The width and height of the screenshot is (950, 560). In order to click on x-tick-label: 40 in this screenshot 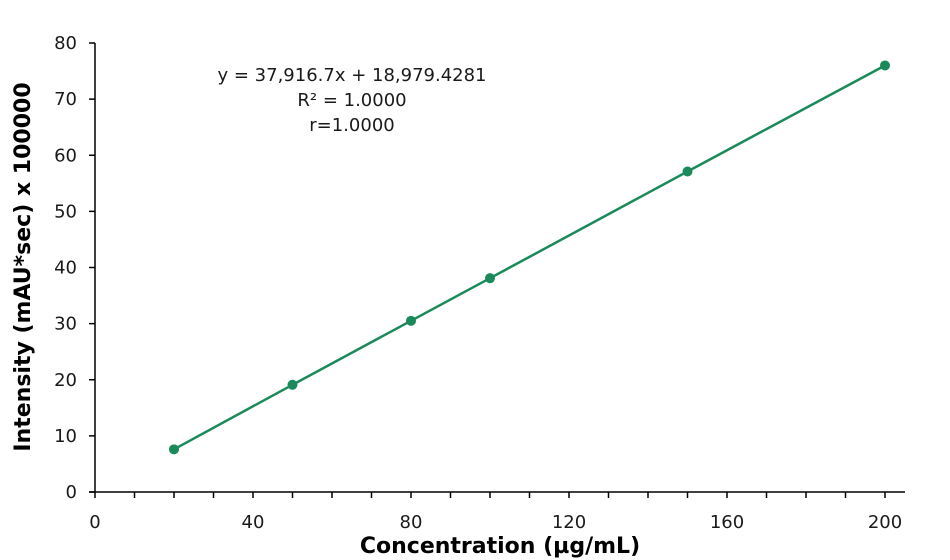, I will do `click(253, 522)`.